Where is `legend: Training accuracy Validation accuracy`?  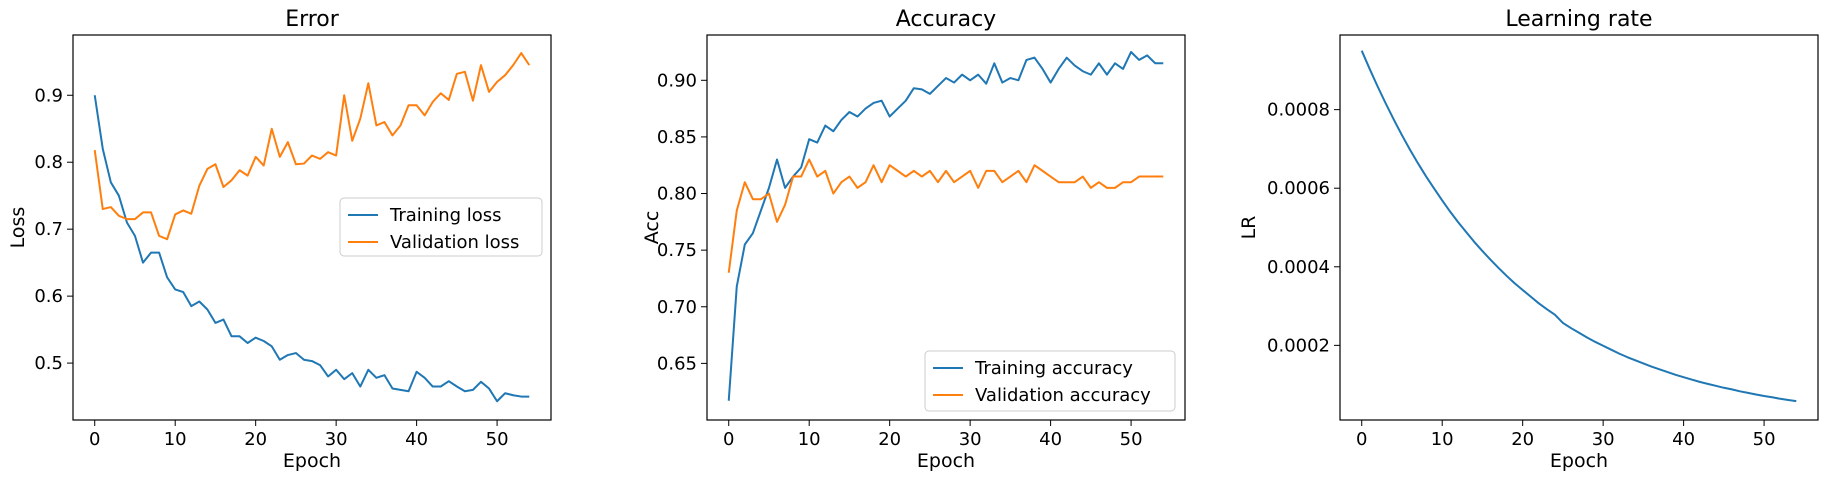
legend: Training accuracy Validation accuracy is located at coordinates (1050, 381).